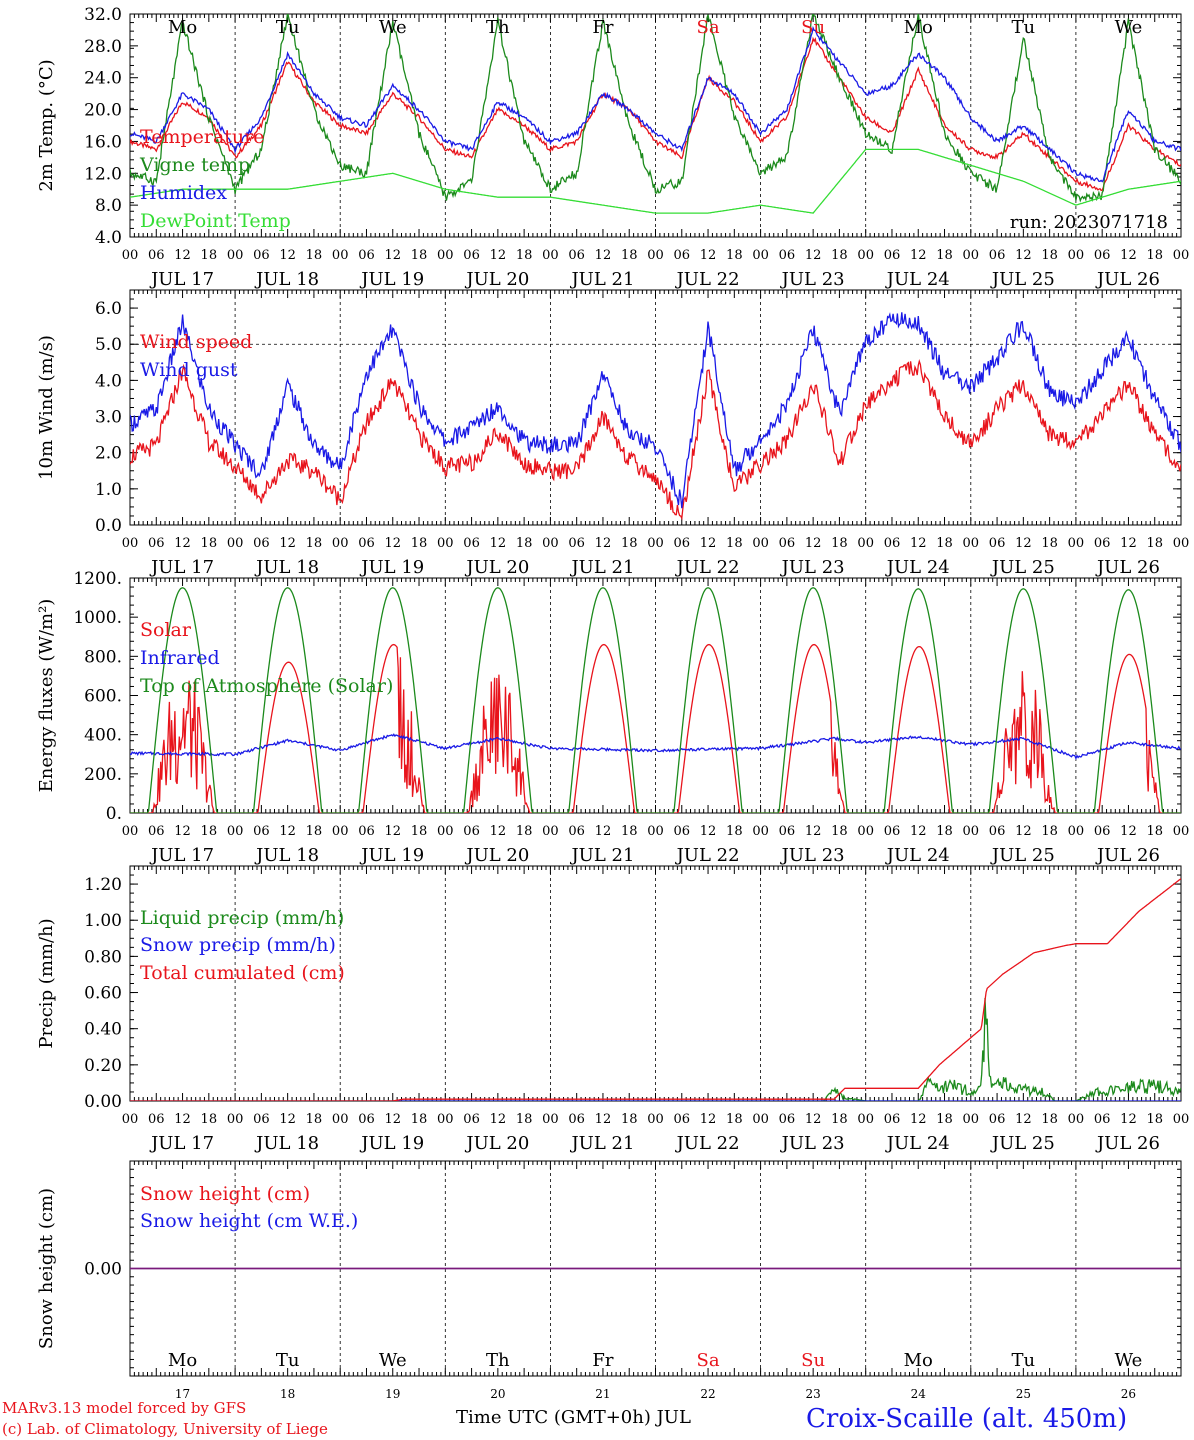  I want to click on day-name: Fr, so click(602, 27).